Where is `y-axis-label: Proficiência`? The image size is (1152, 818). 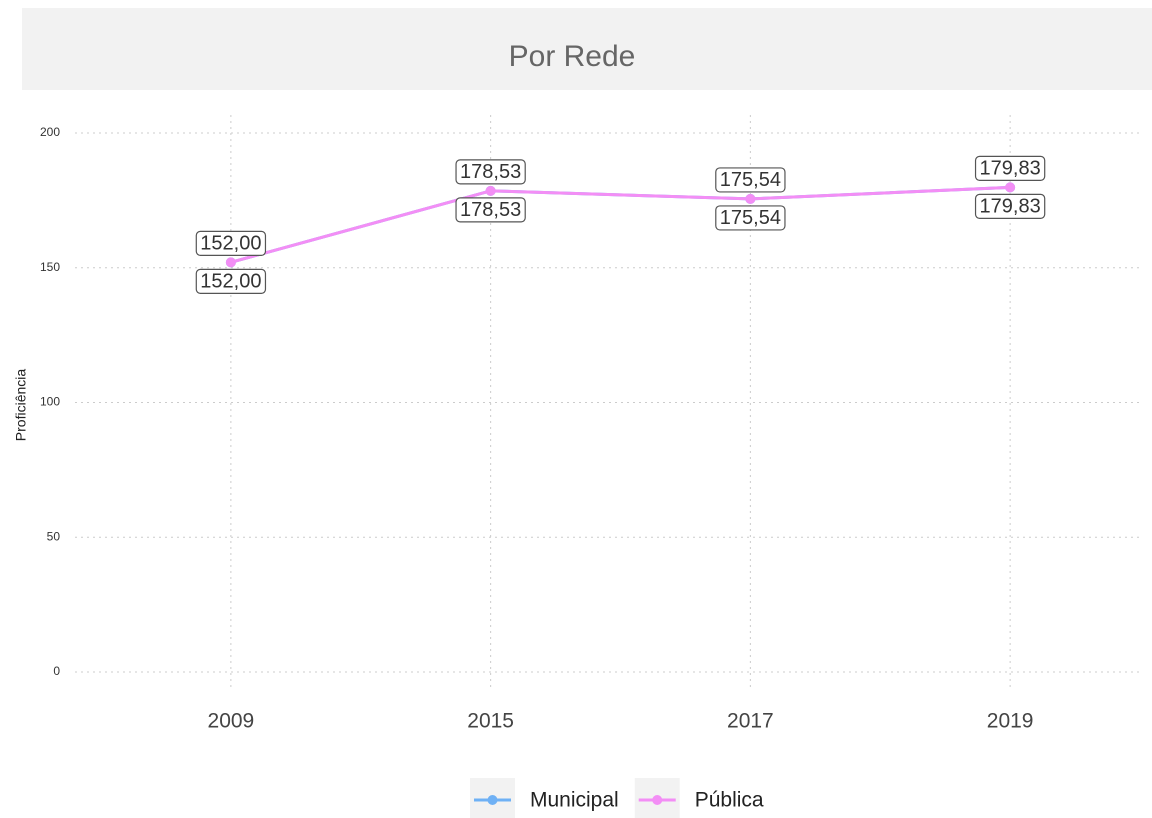 y-axis-label: Proficiência is located at coordinates (21, 405).